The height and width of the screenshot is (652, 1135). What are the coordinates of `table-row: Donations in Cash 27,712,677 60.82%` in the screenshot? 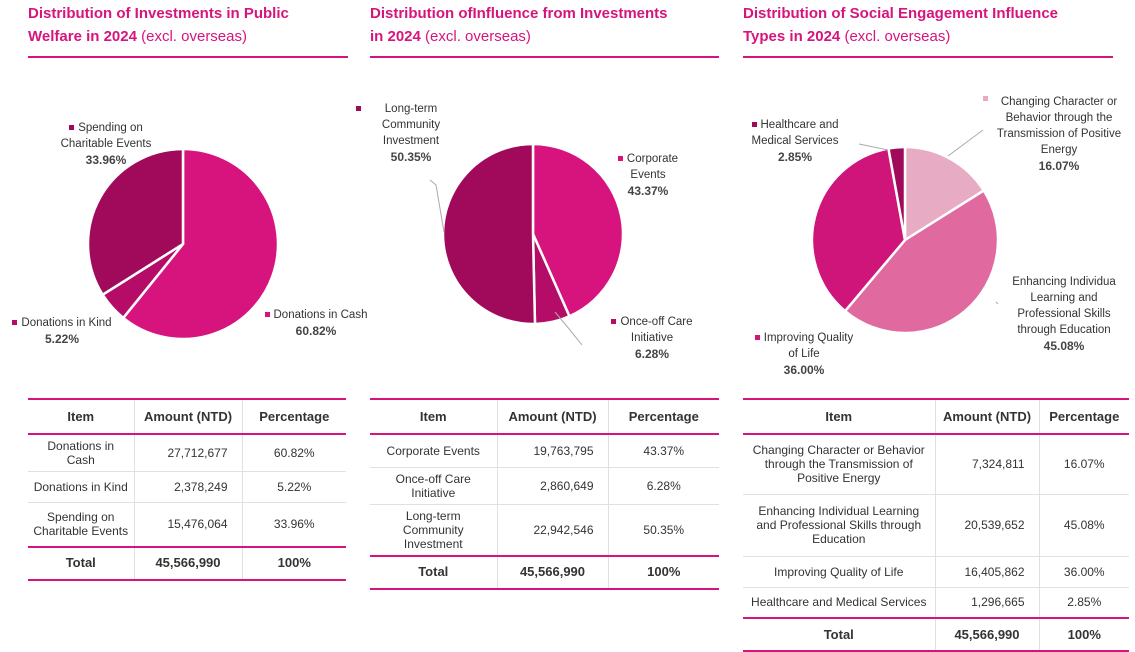 It's located at (187, 453).